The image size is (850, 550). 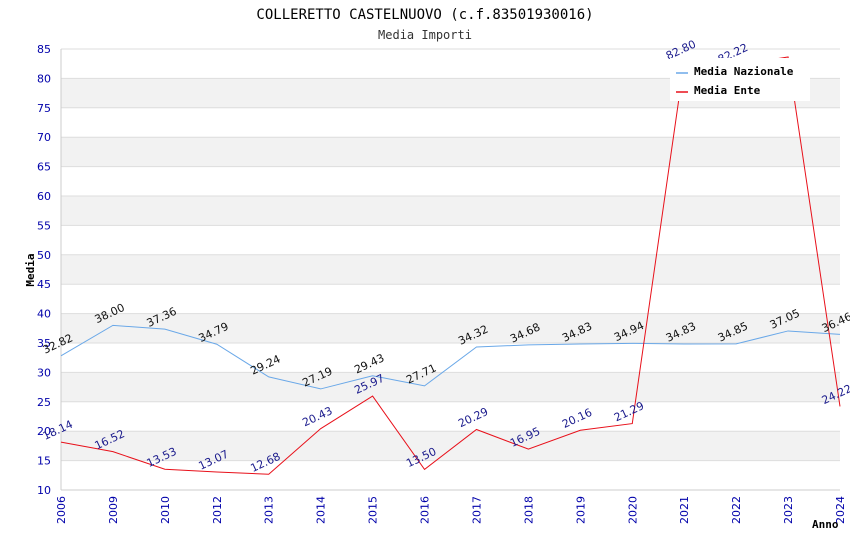 What do you see at coordinates (217, 510) in the screenshot?
I see `x-tick-label: 2012` at bounding box center [217, 510].